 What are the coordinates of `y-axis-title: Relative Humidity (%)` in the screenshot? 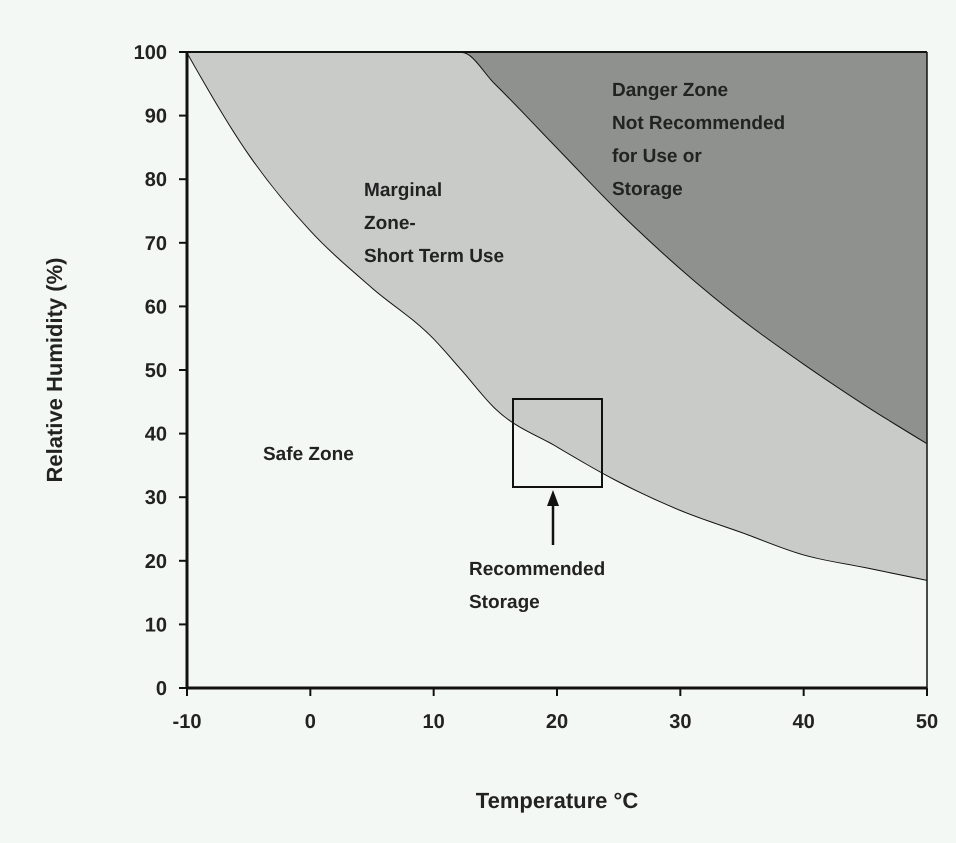 It's located at (54, 370).